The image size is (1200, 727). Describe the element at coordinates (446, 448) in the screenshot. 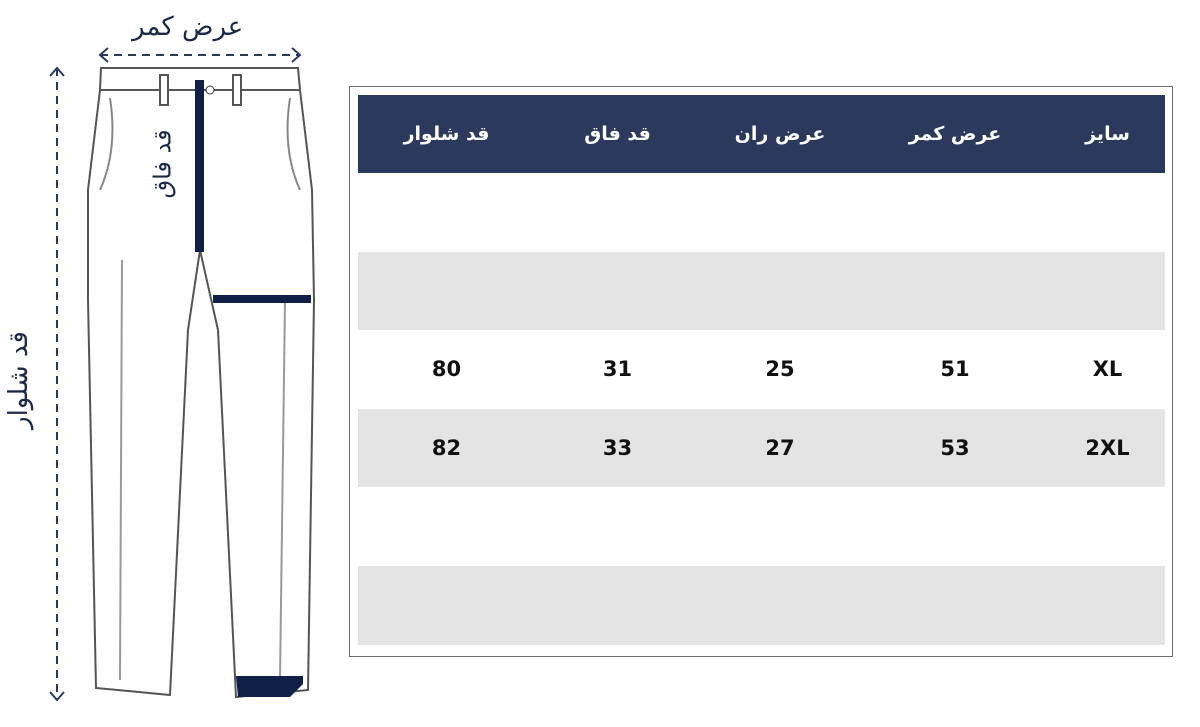

I see `cell-length: 82` at that location.